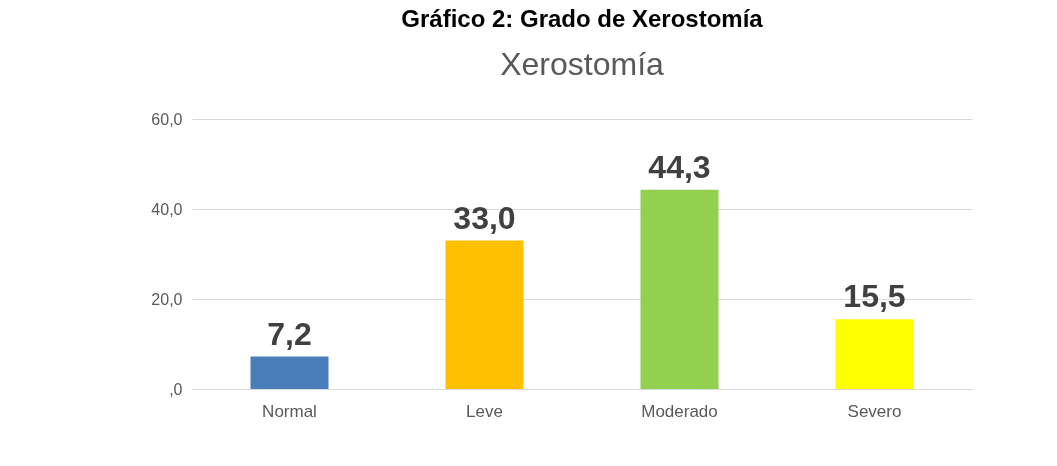  I want to click on data-label: 44,3, so click(679, 166).